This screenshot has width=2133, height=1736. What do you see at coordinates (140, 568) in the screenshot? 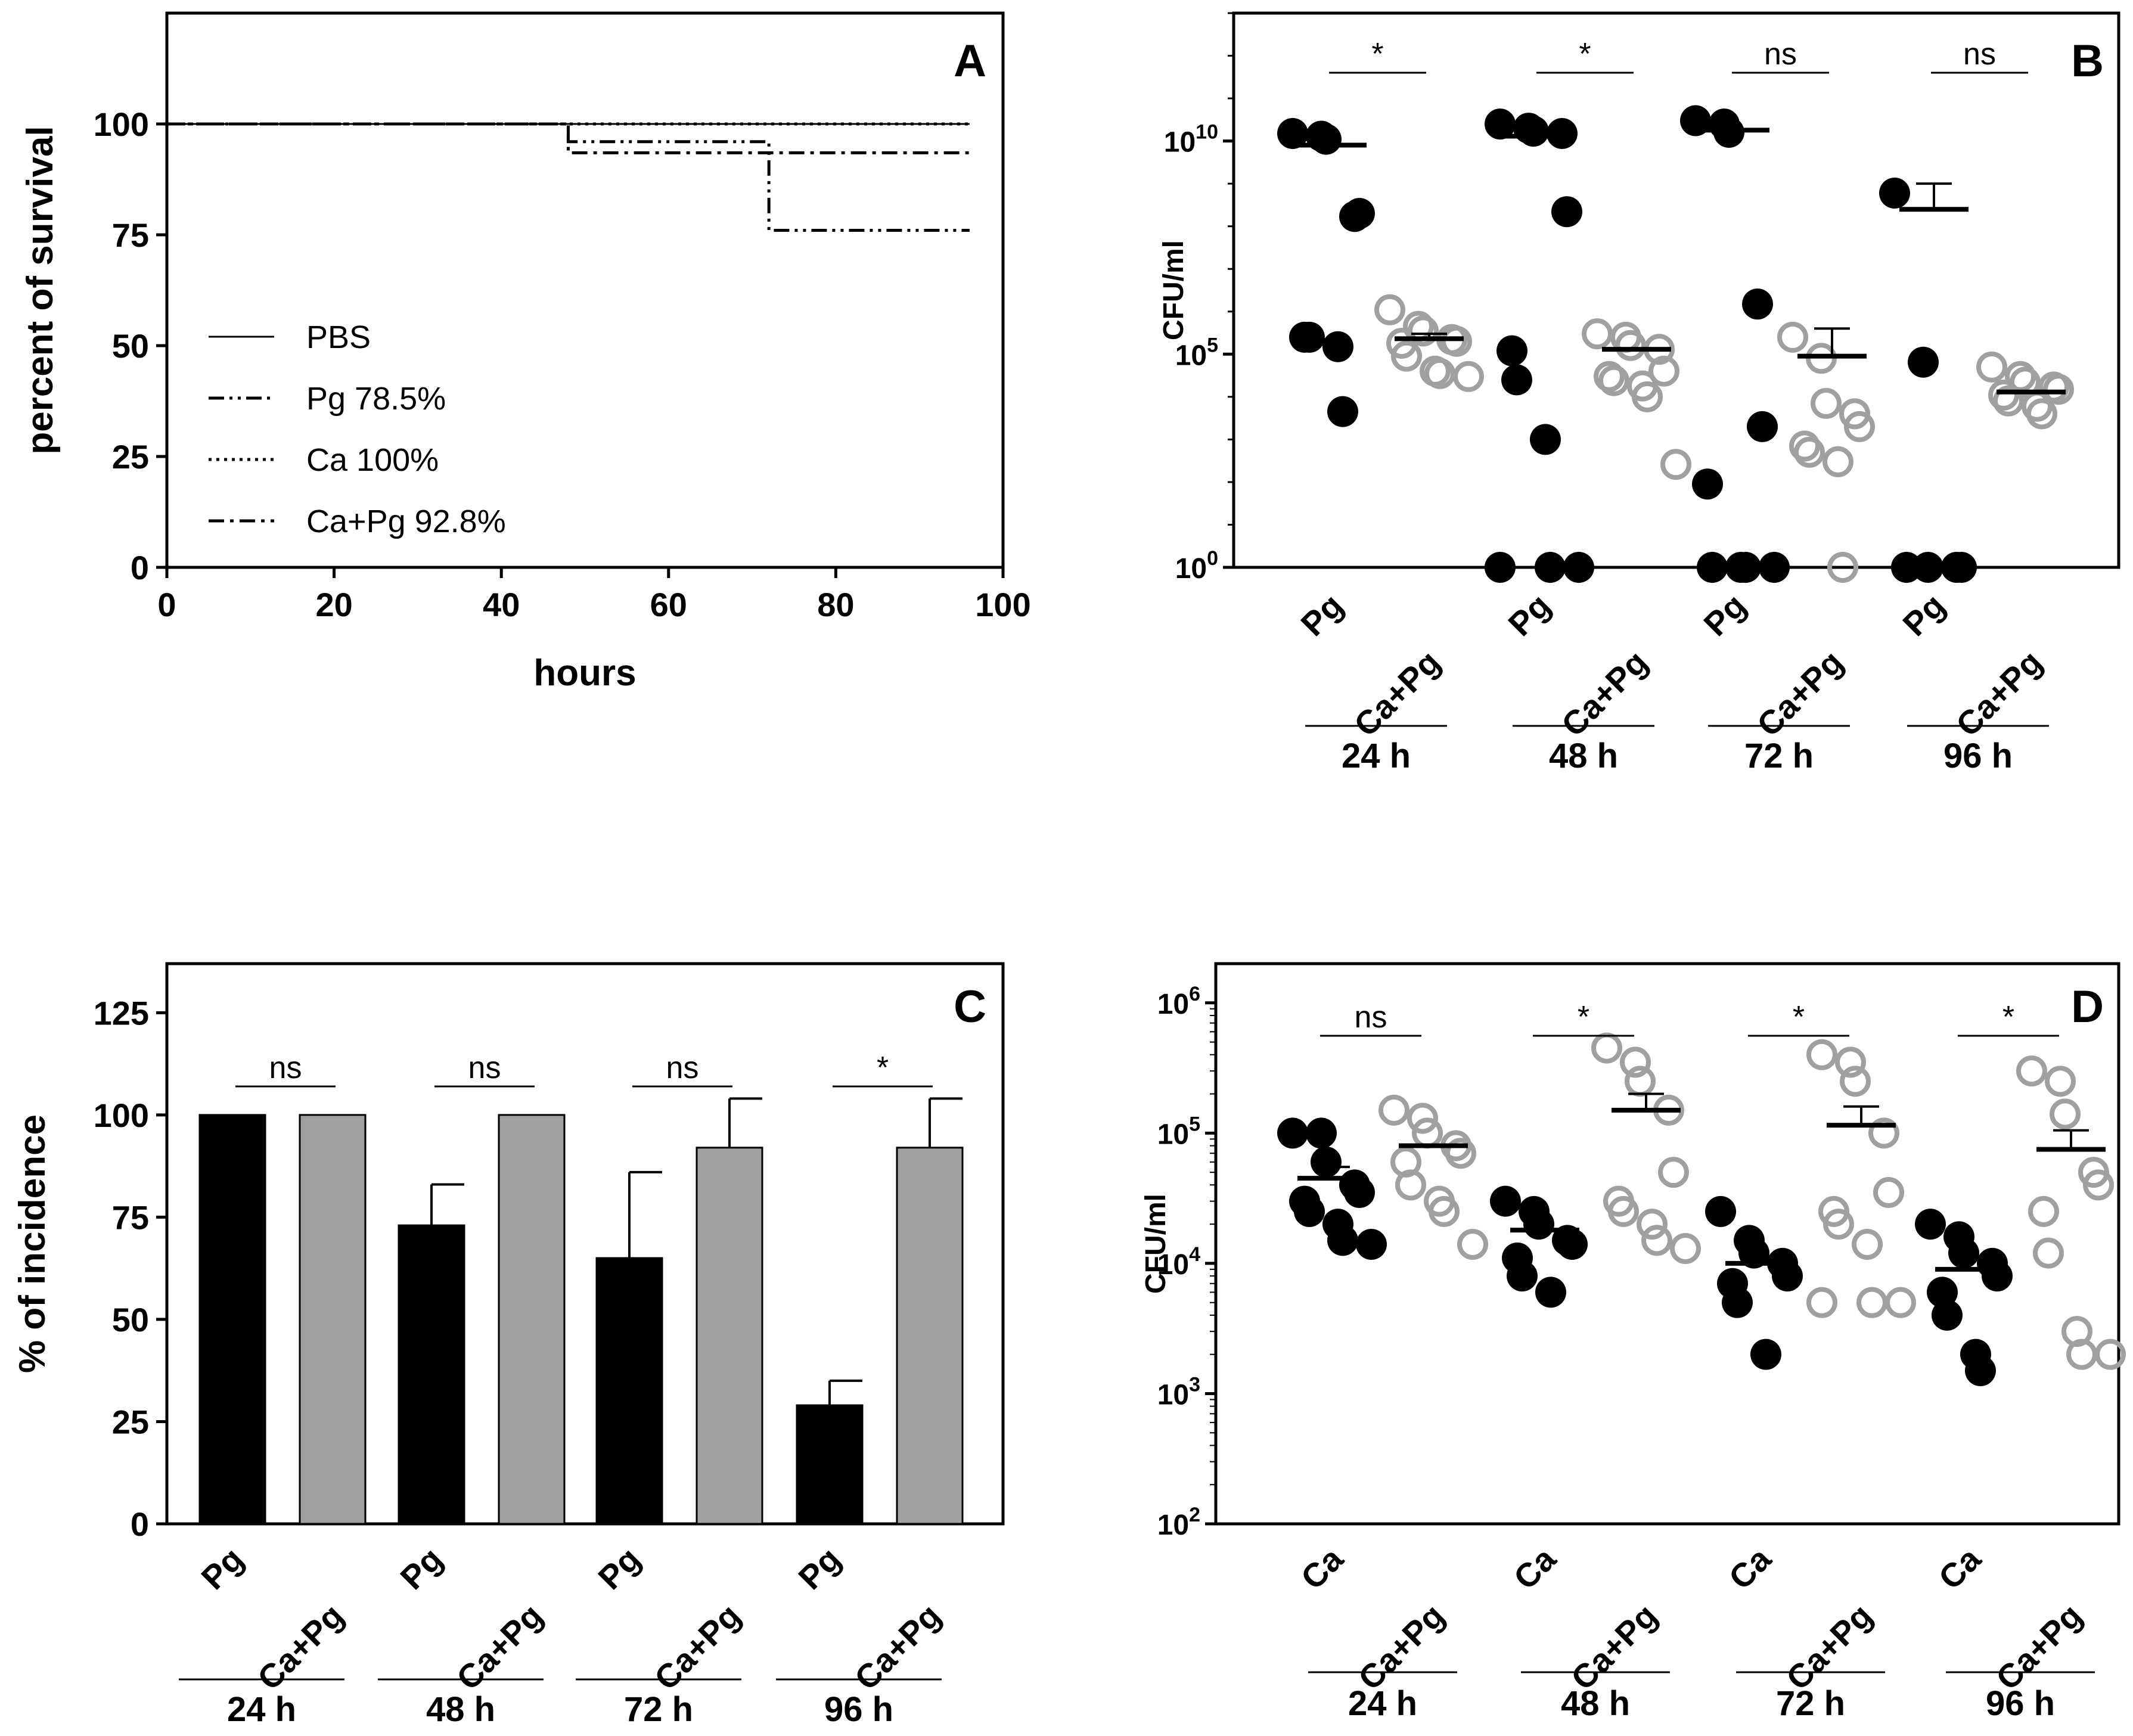
I see `y-tick-label: 0` at bounding box center [140, 568].